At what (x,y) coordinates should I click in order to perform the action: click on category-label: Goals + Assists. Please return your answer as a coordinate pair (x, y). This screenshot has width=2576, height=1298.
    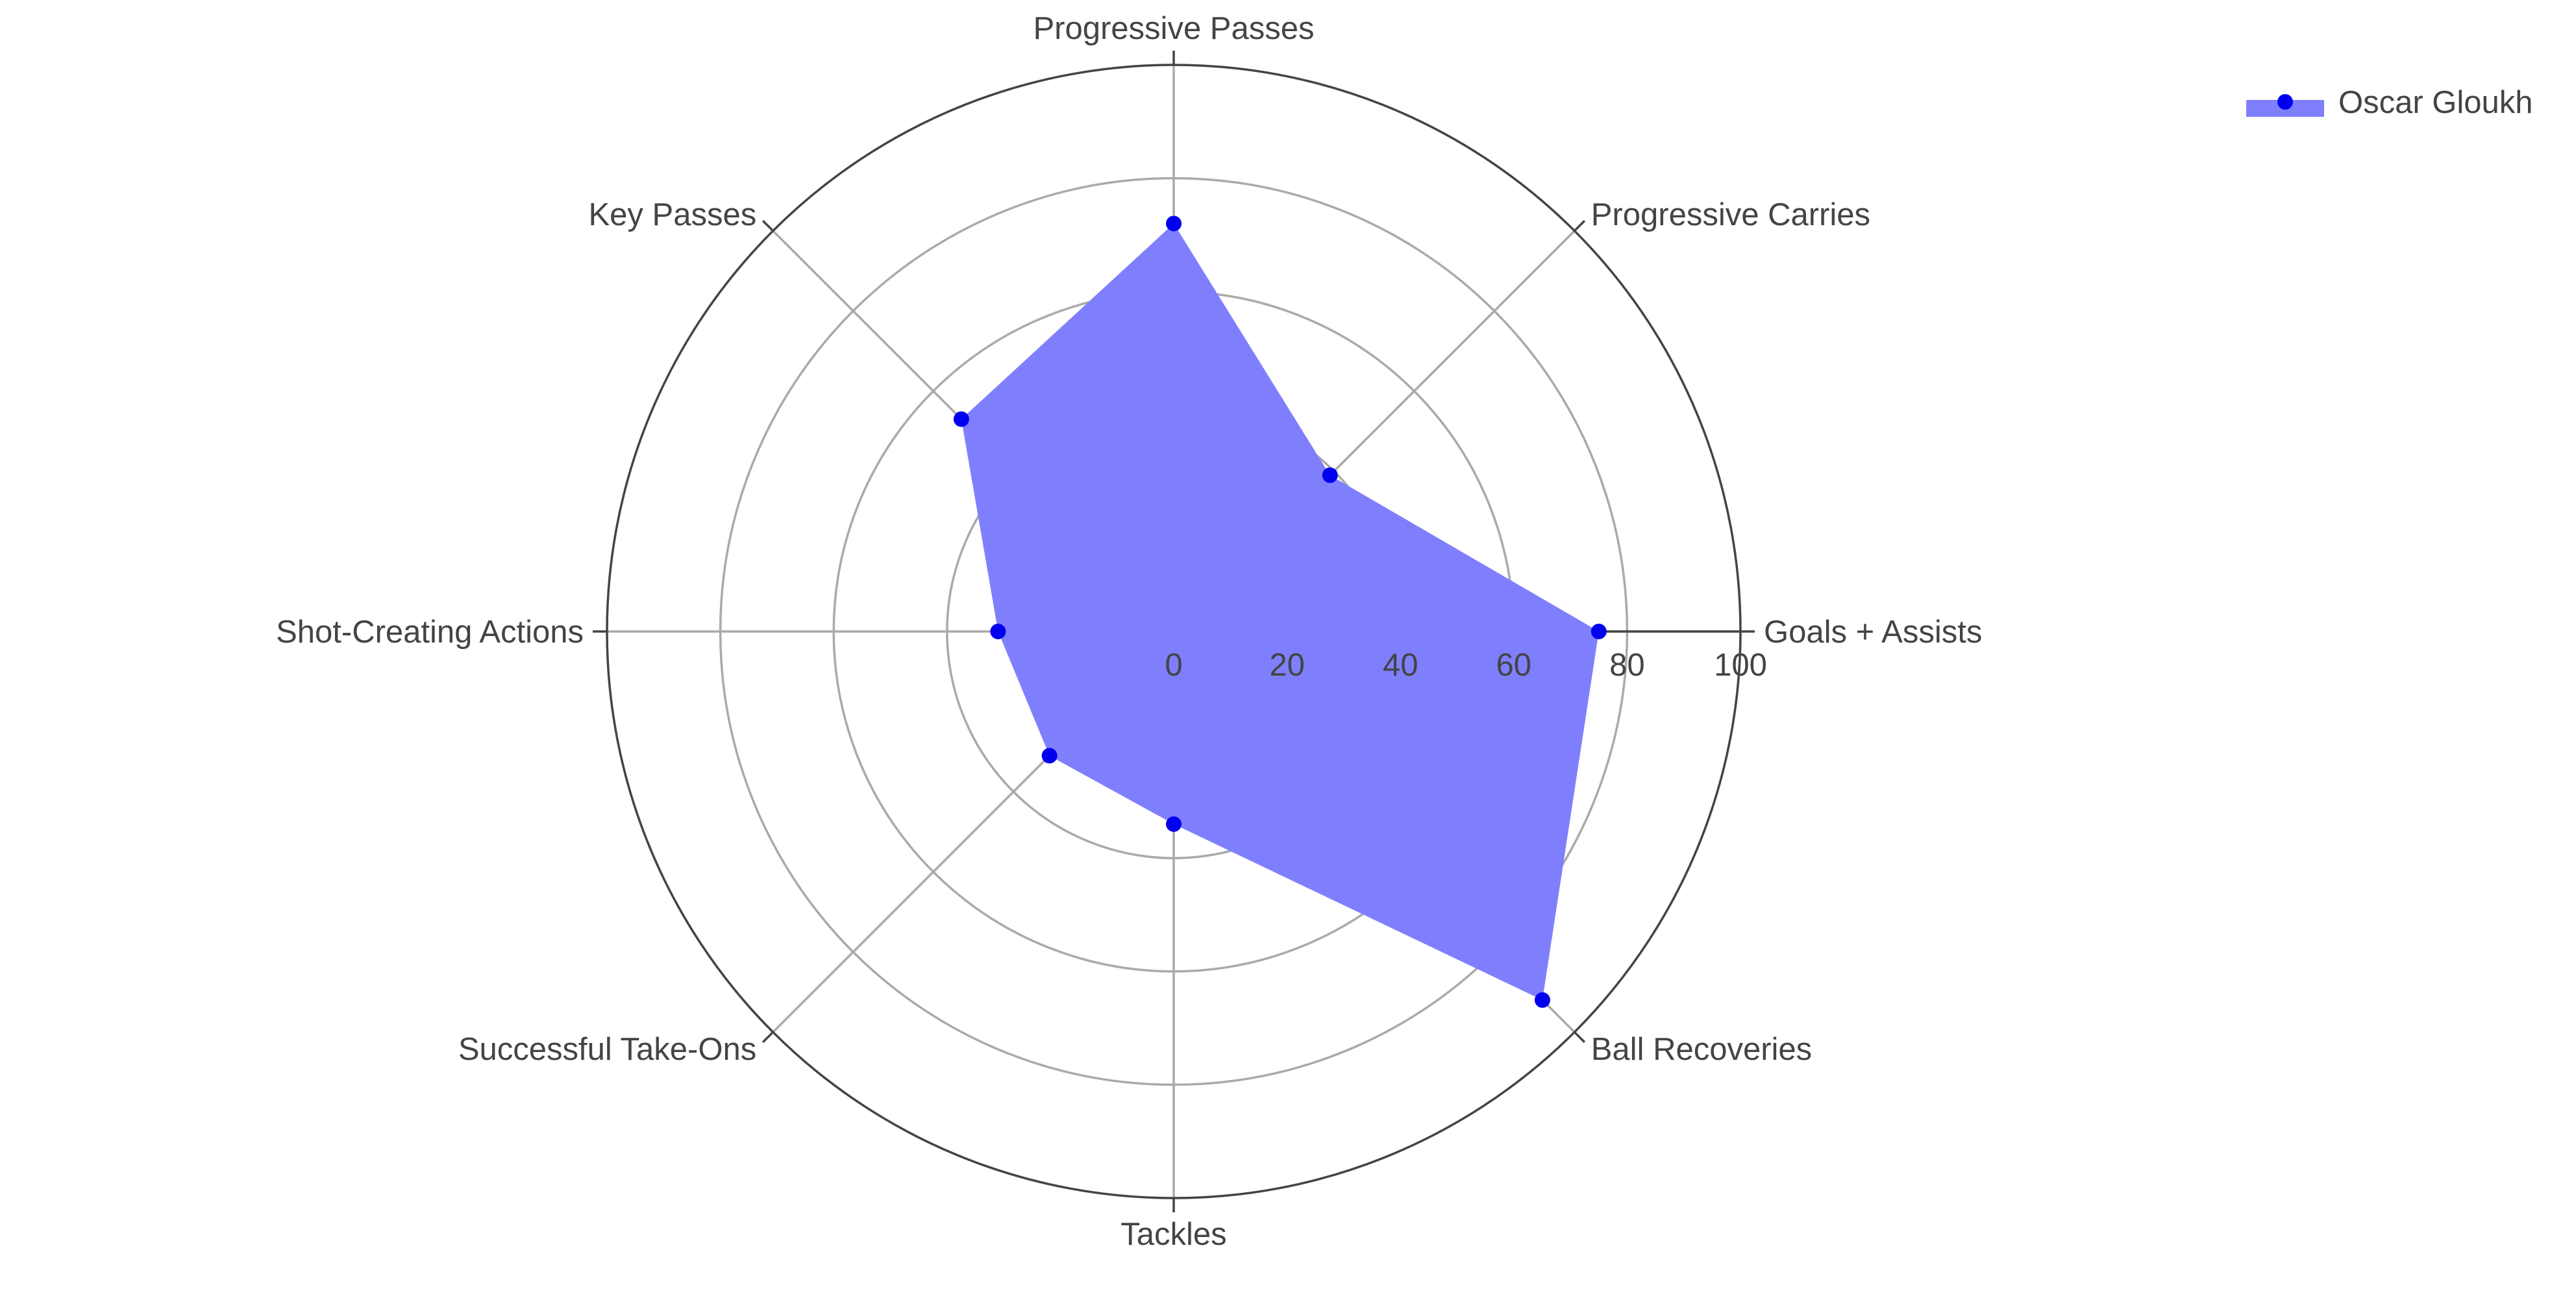
    Looking at the image, I should click on (1873, 633).